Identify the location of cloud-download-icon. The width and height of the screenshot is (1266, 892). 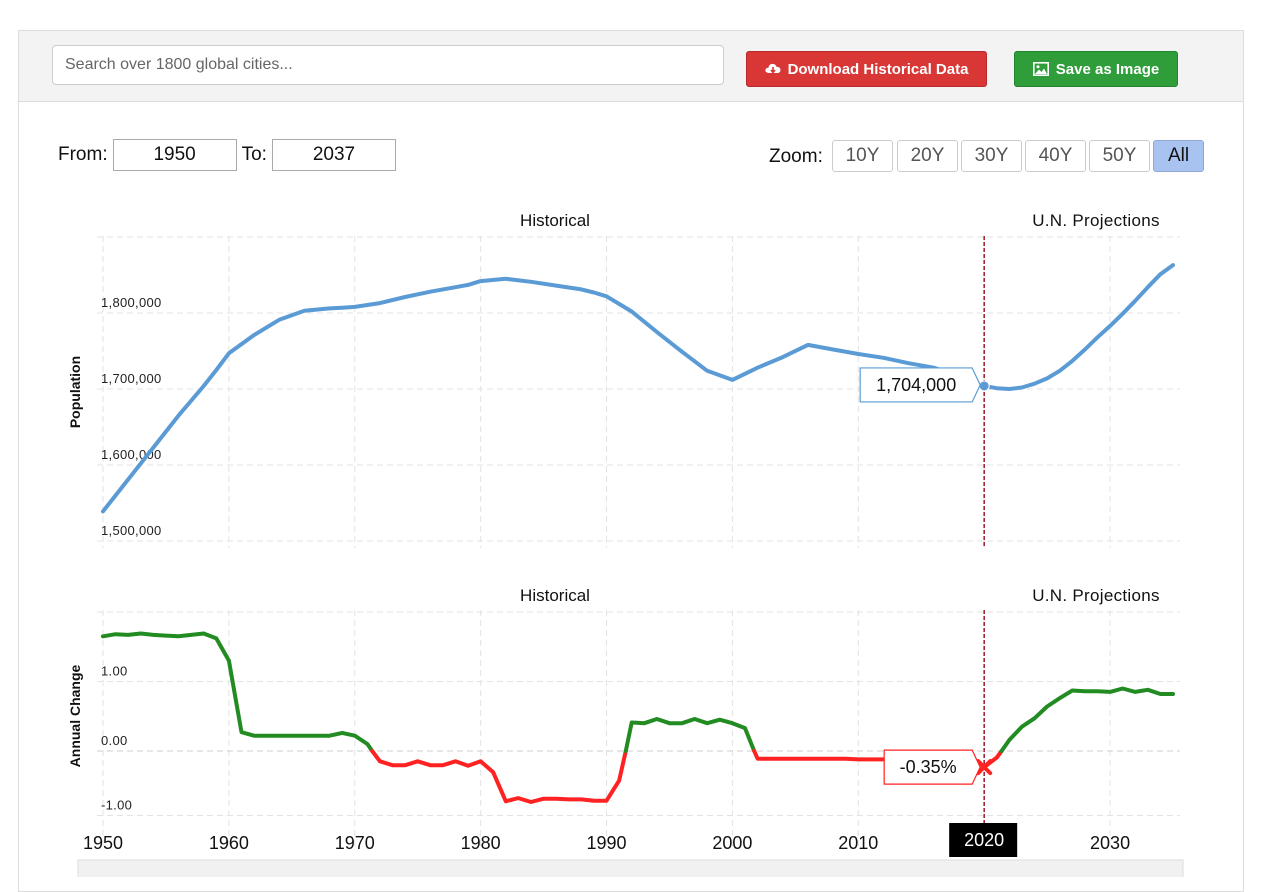
(772, 68).